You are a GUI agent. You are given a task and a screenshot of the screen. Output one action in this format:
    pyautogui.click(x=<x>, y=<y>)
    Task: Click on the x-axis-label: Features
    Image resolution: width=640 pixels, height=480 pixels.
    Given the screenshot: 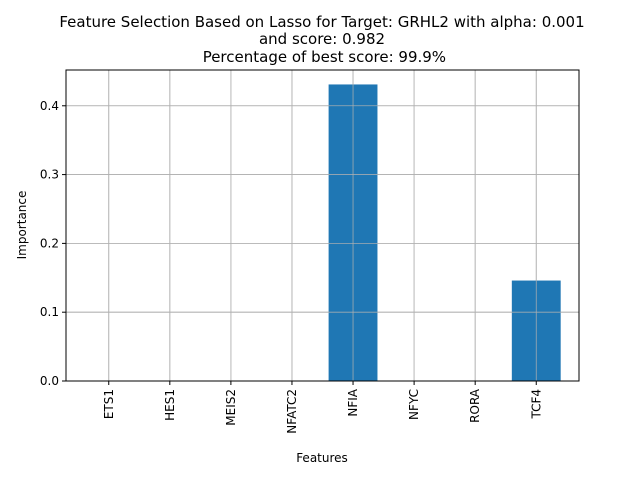 What is the action you would take?
    pyautogui.click(x=322, y=458)
    